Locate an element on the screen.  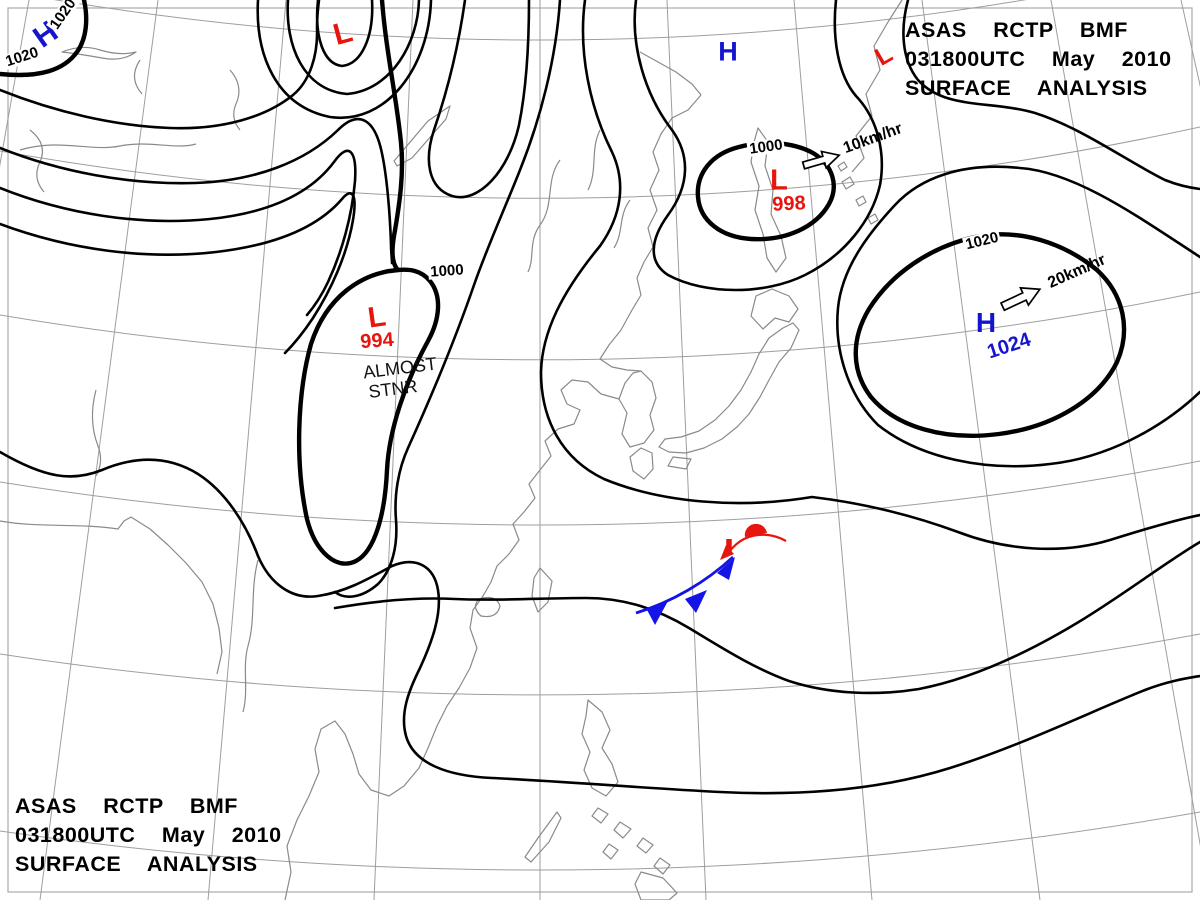
stationary-front is located at coordinates (711, 574).